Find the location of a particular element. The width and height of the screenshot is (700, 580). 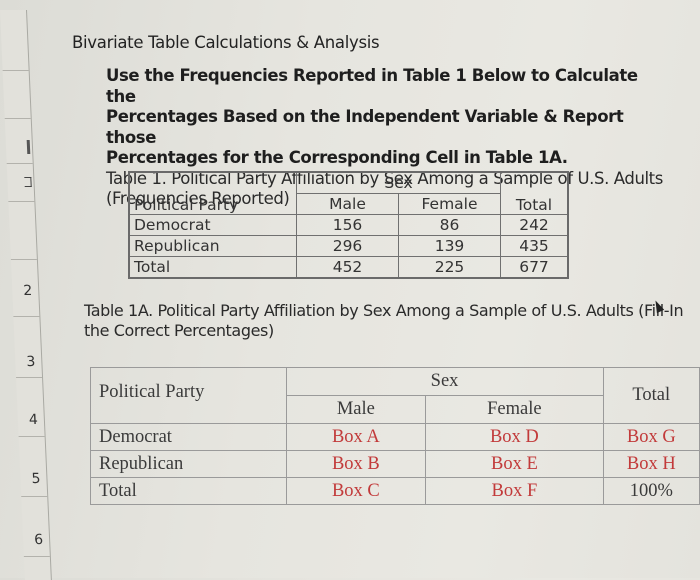

sidebar-item-2: 2 is located at coordinates (25, 288).